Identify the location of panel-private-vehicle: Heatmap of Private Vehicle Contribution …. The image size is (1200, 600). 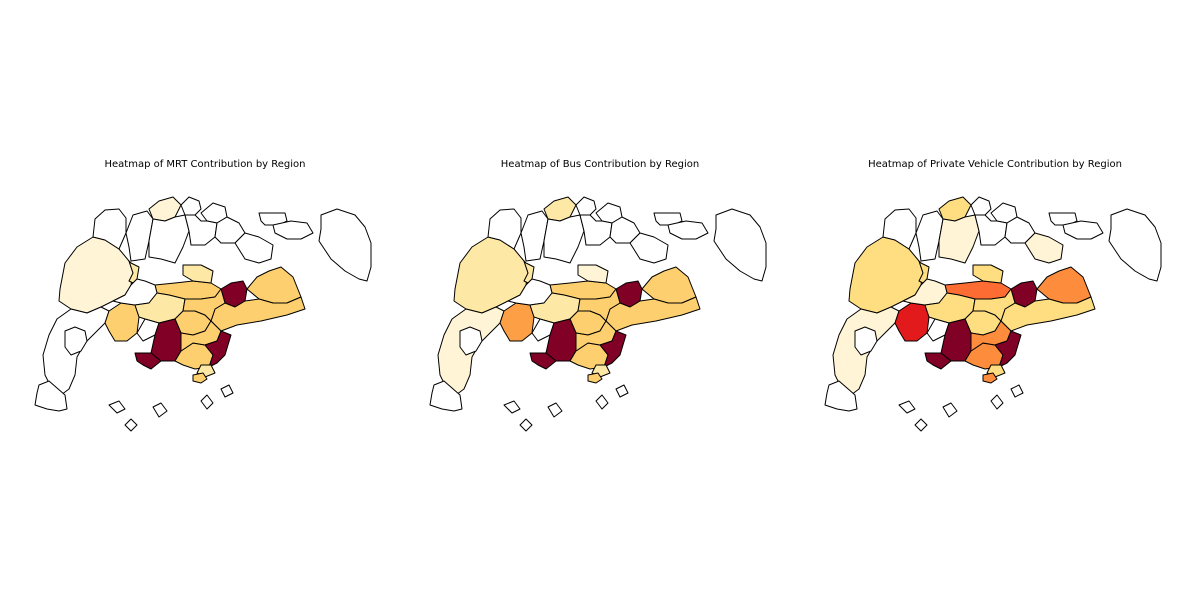
(995, 293).